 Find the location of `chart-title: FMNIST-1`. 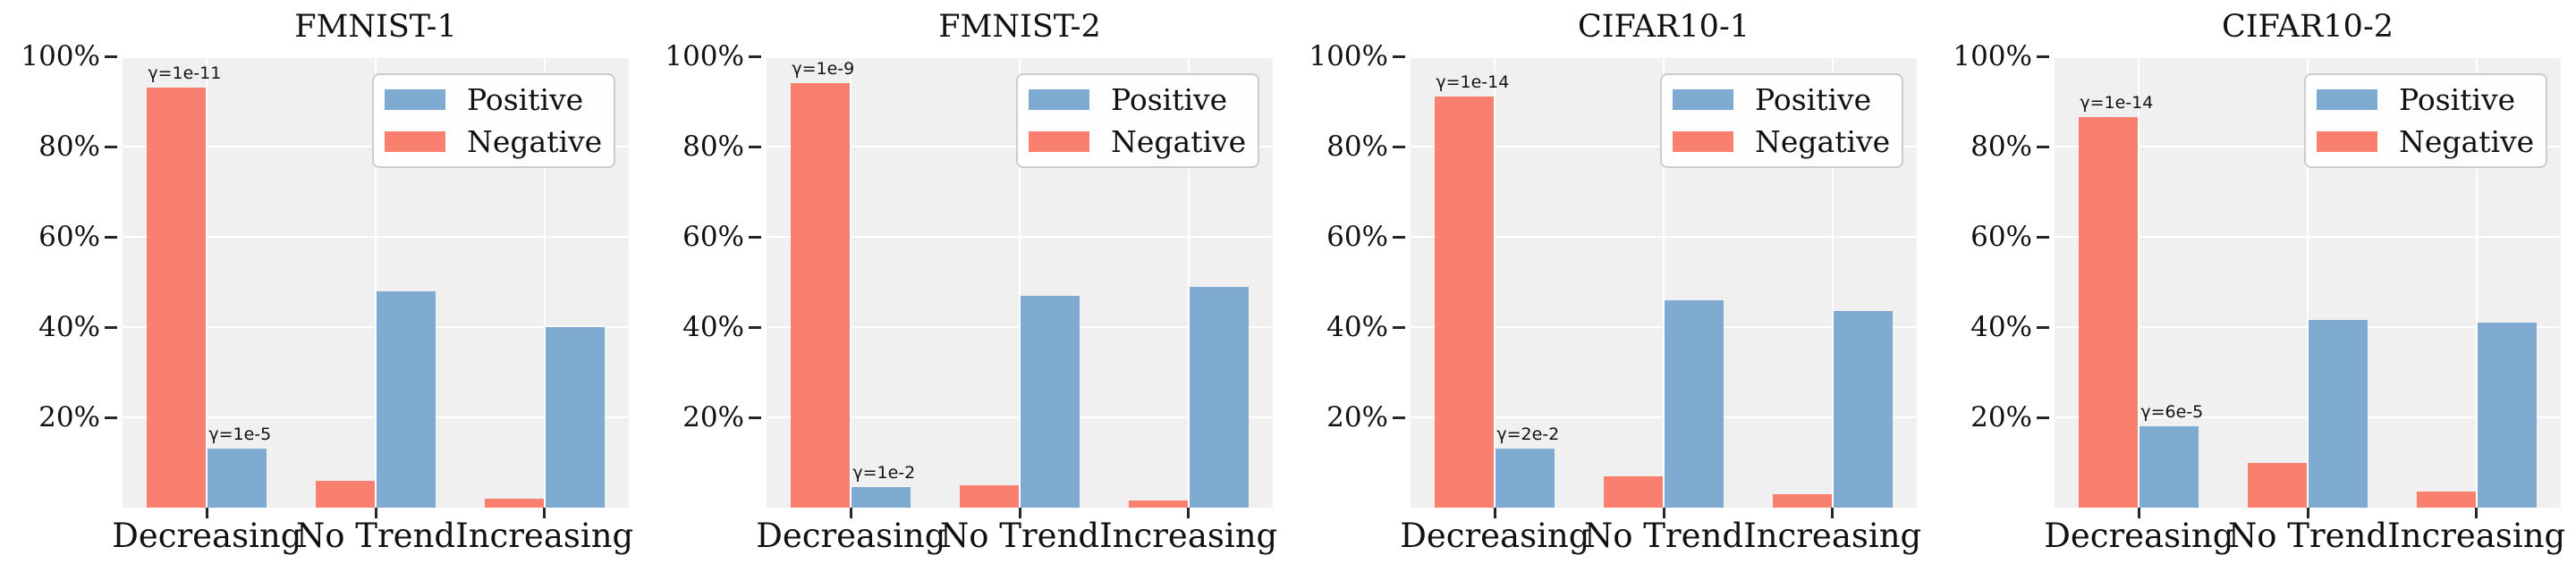

chart-title: FMNIST-1 is located at coordinates (375, 27).